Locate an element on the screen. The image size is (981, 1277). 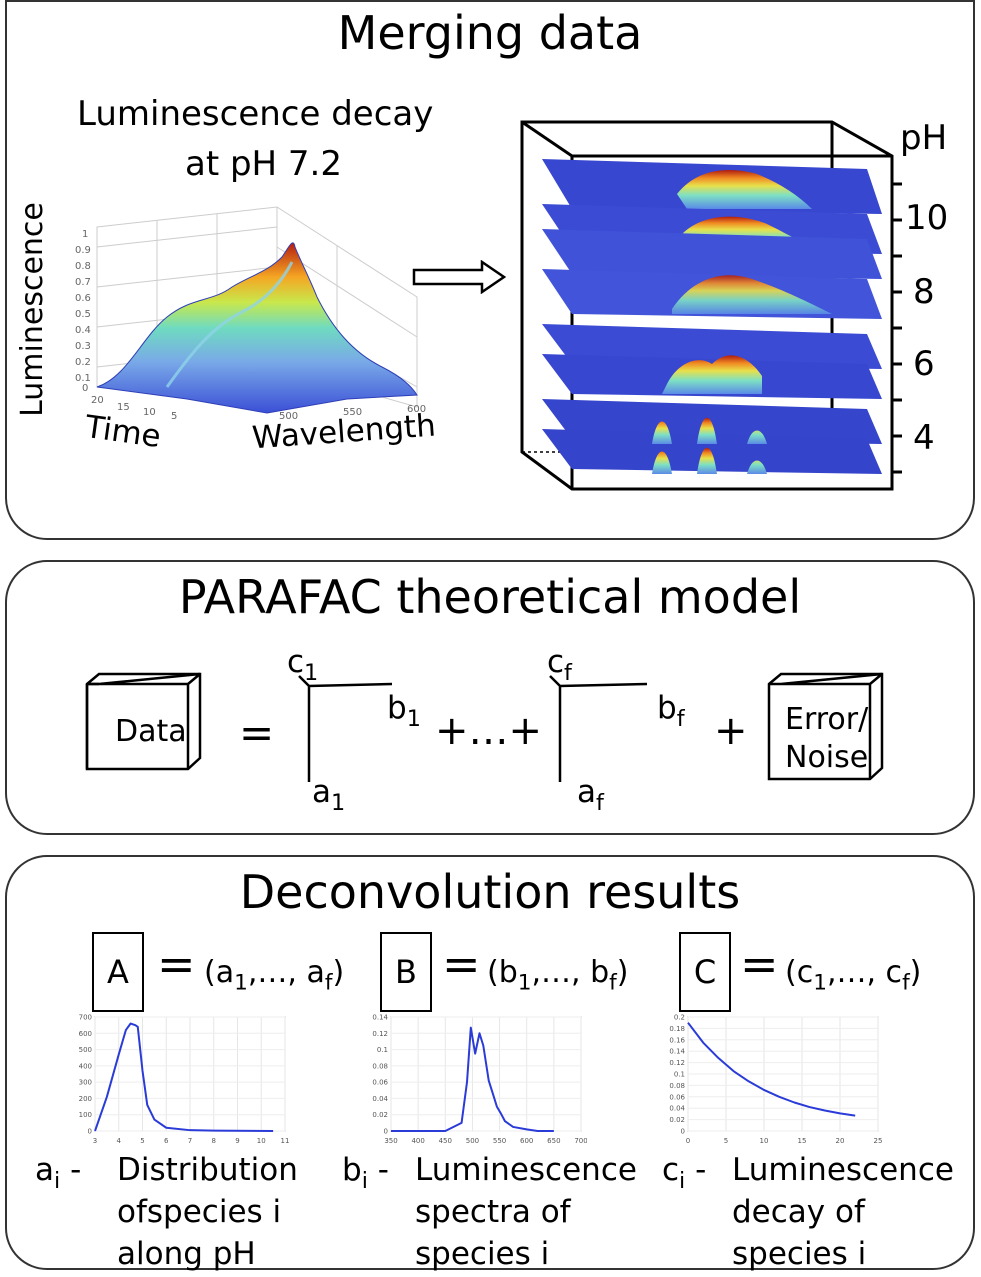
y-tick-label: 0.12 is located at coordinates (677, 1063).